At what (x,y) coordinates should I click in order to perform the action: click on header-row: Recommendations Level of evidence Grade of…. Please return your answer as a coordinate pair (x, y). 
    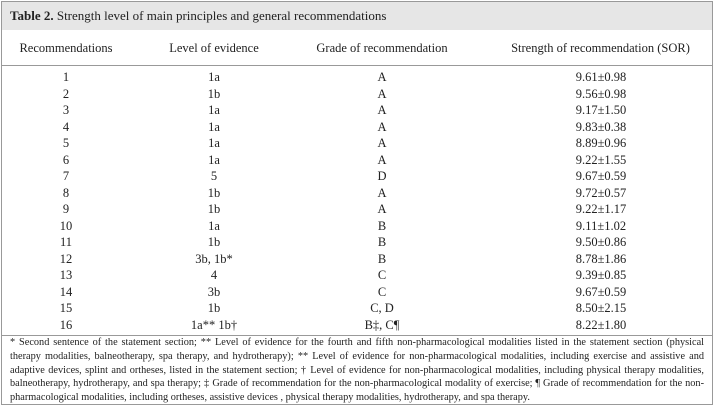
    Looking at the image, I should click on (357, 48).